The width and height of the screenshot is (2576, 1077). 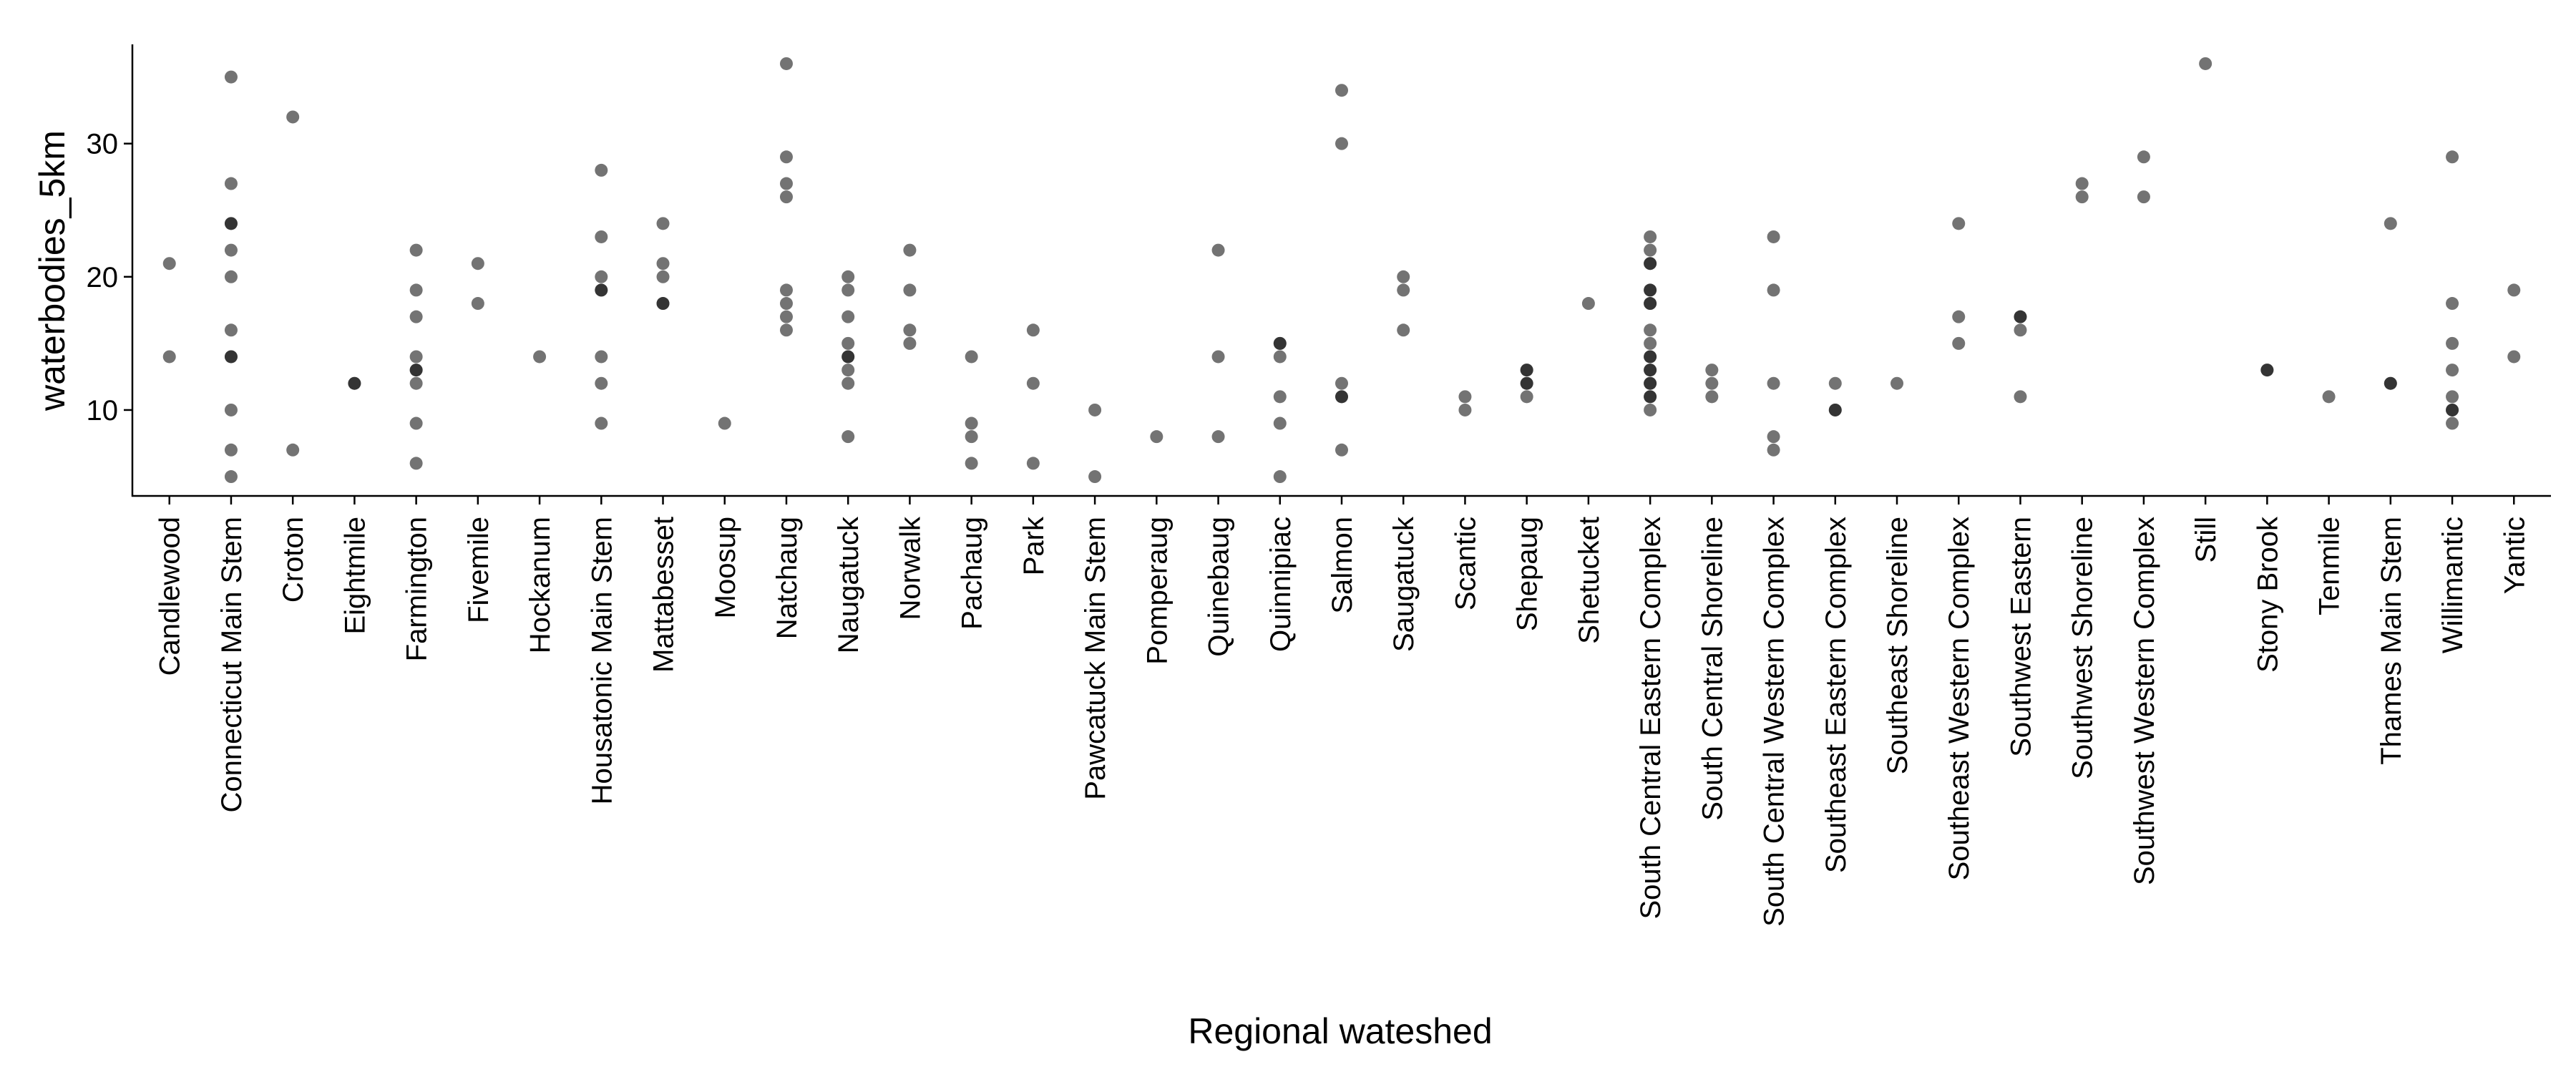 I want to click on x-tick-label: Natchaug, so click(x=787, y=578).